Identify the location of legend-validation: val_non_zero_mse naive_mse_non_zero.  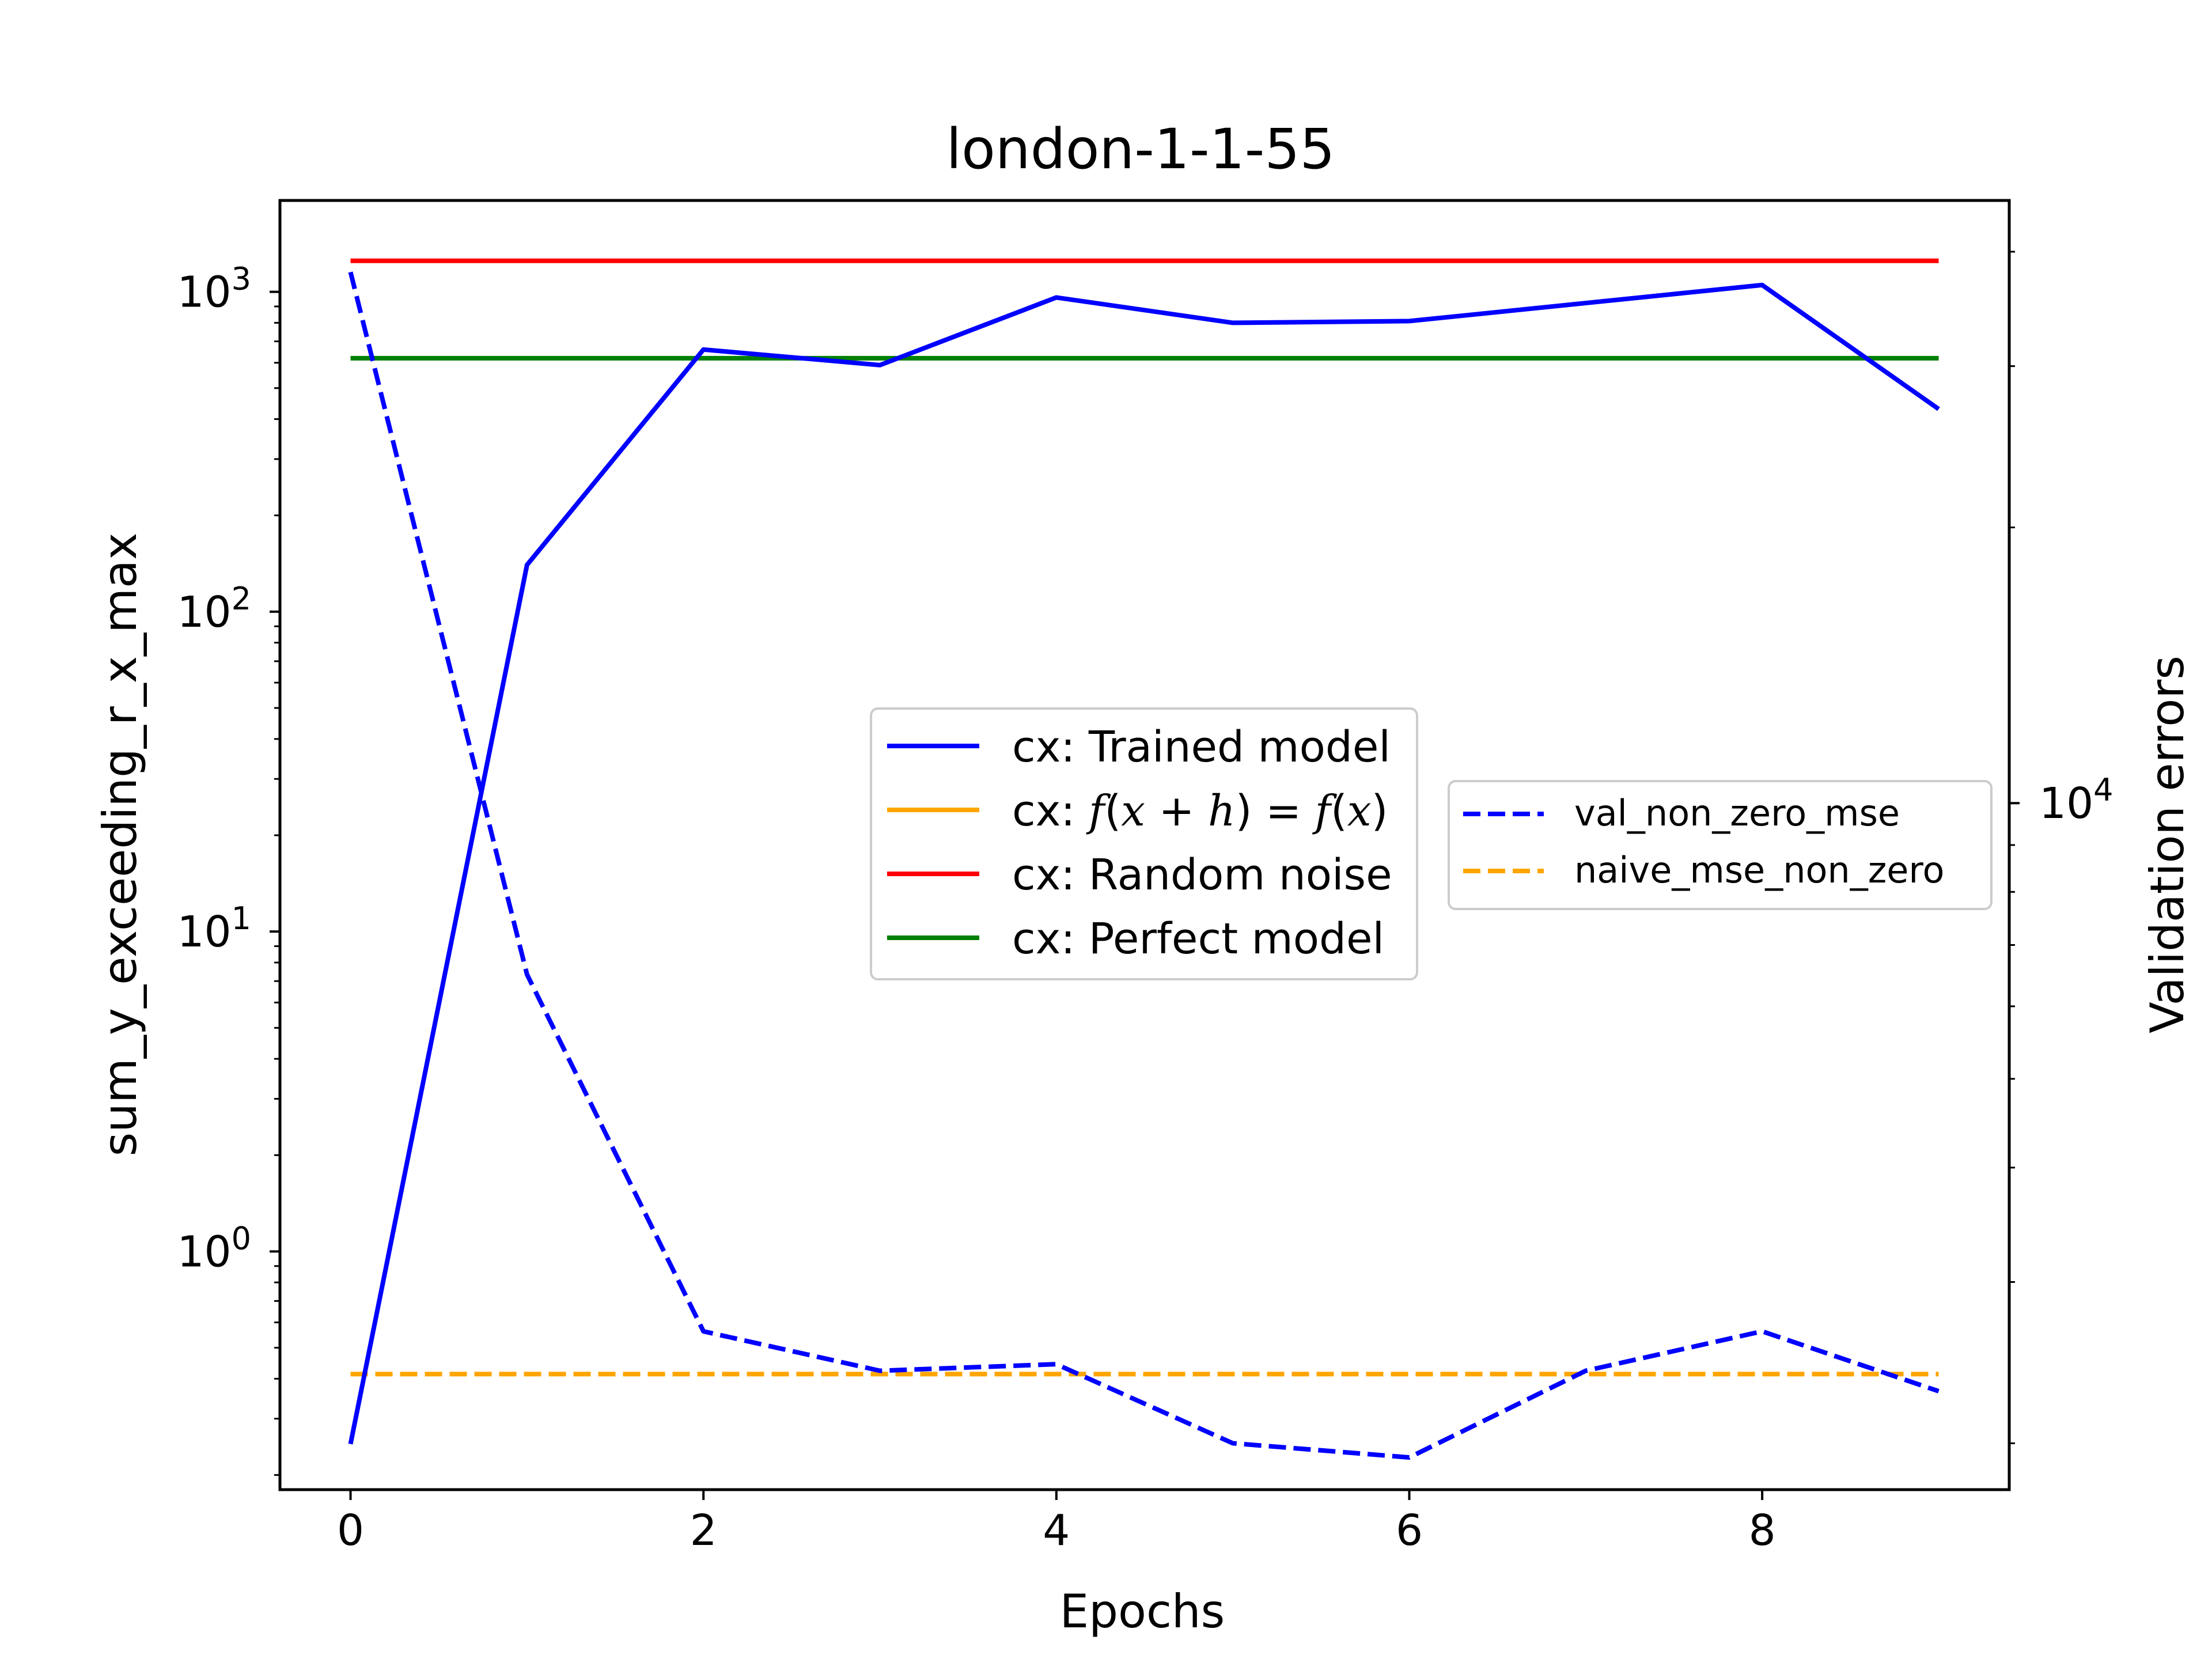
(1720, 845).